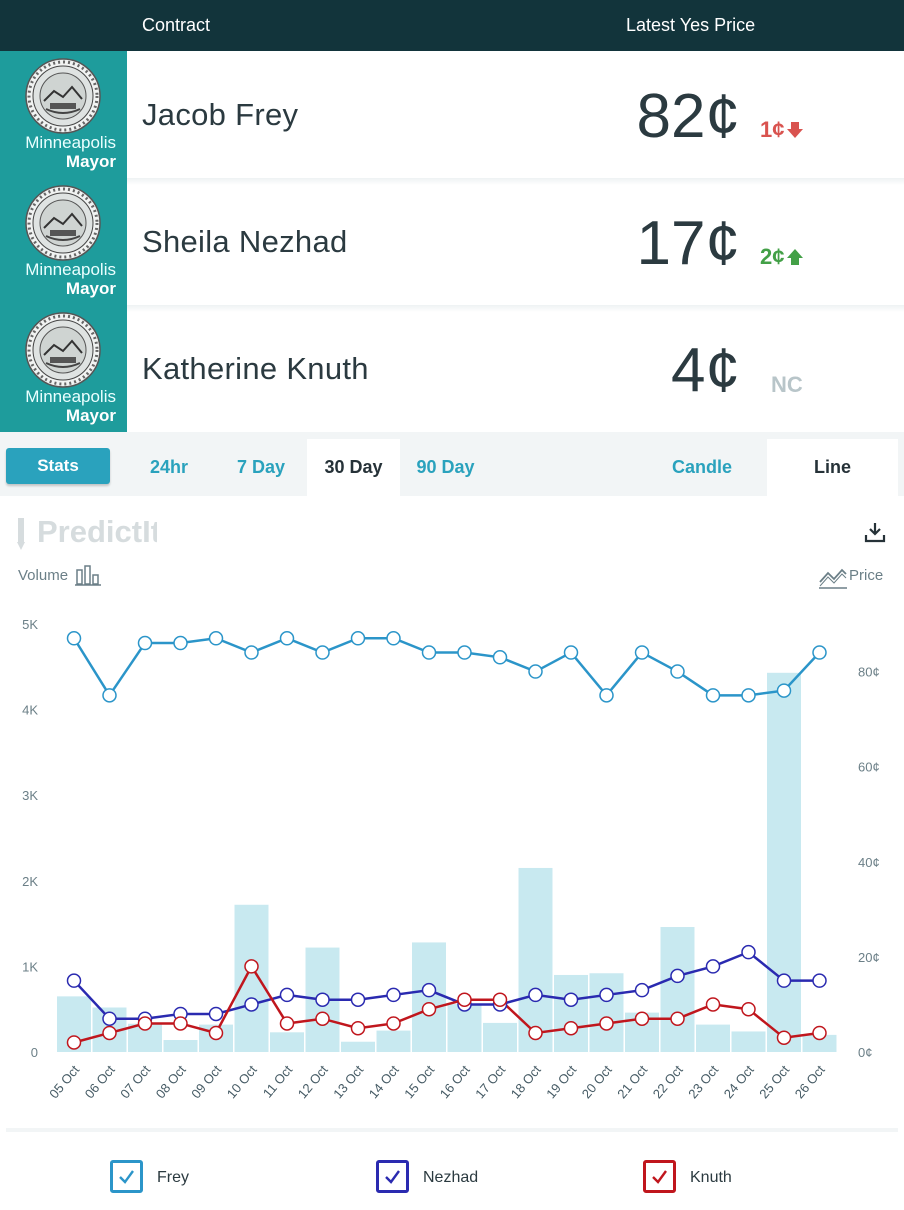 The width and height of the screenshot is (904, 1210). Describe the element at coordinates (353, 467) in the screenshot. I see `tab-30-day: 30 Day` at that location.